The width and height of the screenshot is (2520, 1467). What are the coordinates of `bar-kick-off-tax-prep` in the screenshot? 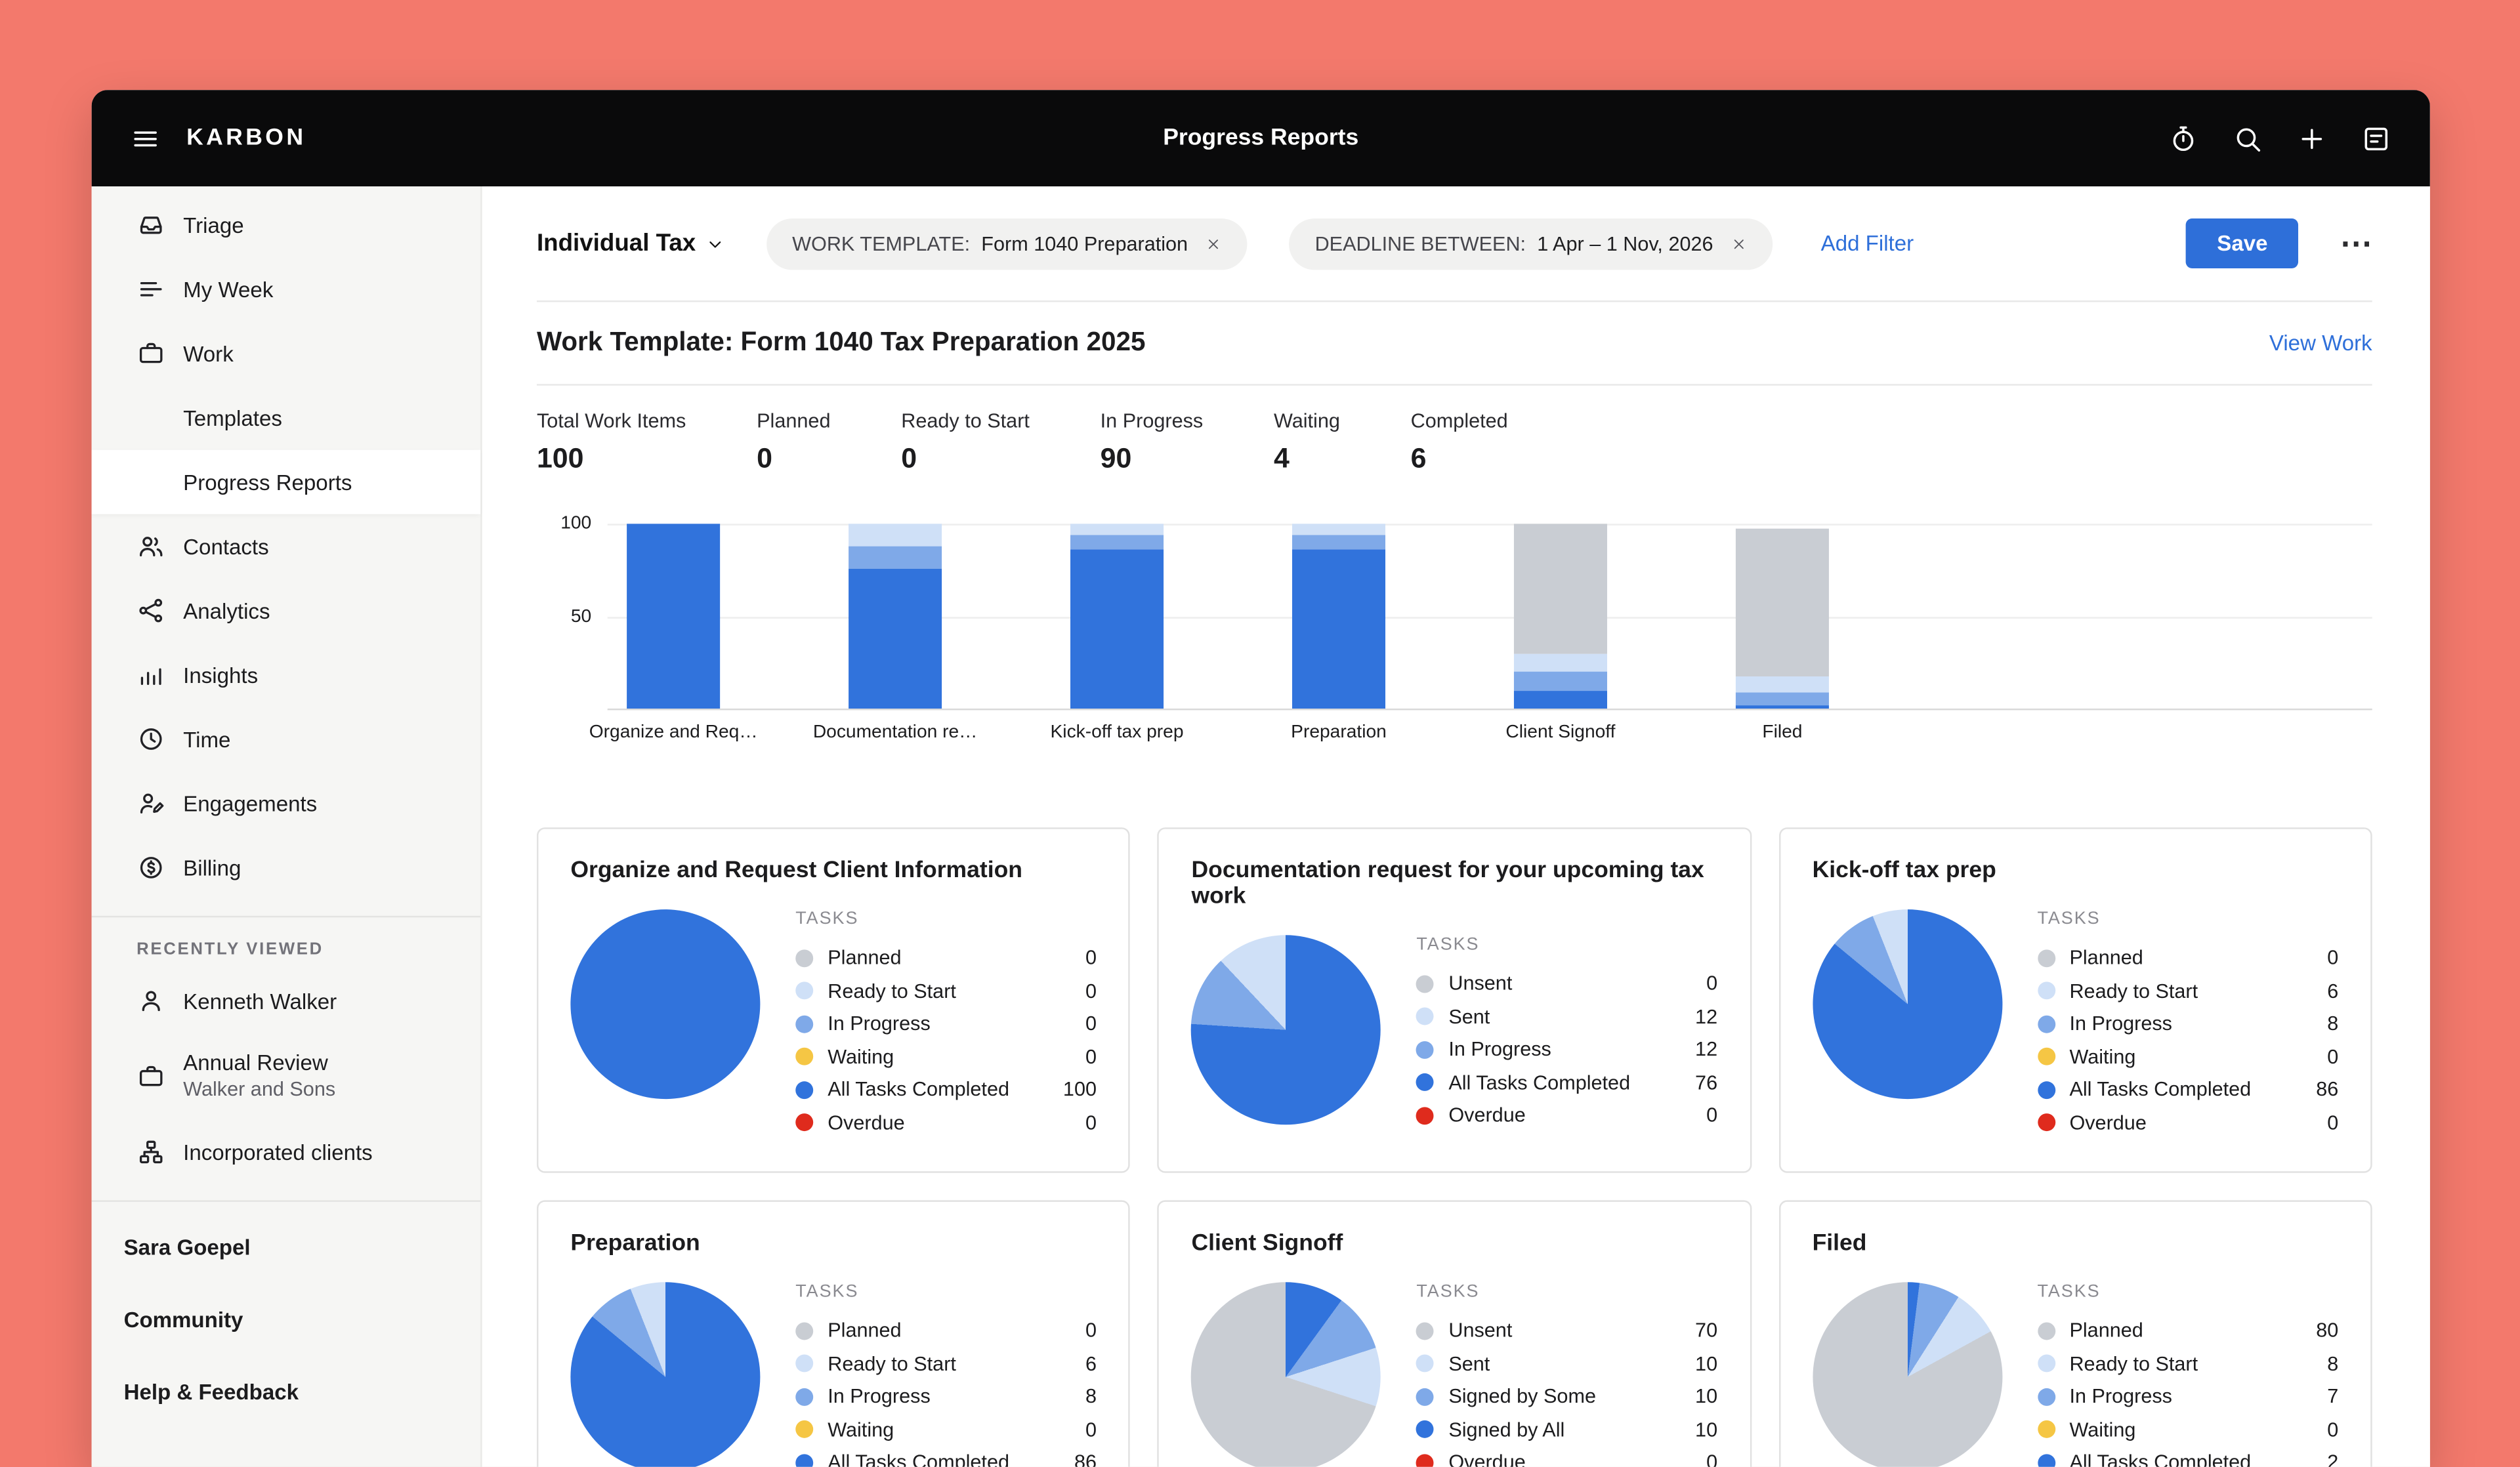 It's located at (1117, 616).